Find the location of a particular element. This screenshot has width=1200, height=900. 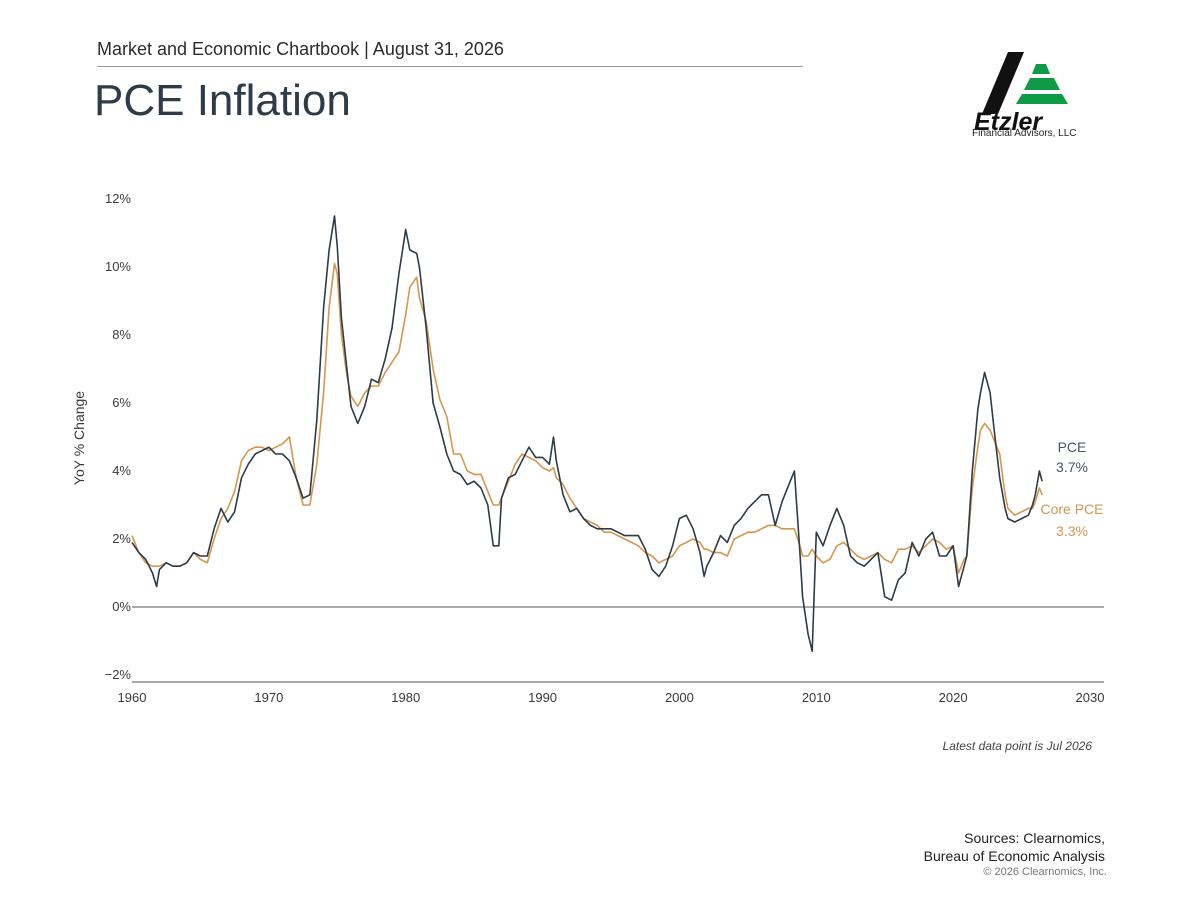

x-tick-label: 2030 is located at coordinates (1090, 697).